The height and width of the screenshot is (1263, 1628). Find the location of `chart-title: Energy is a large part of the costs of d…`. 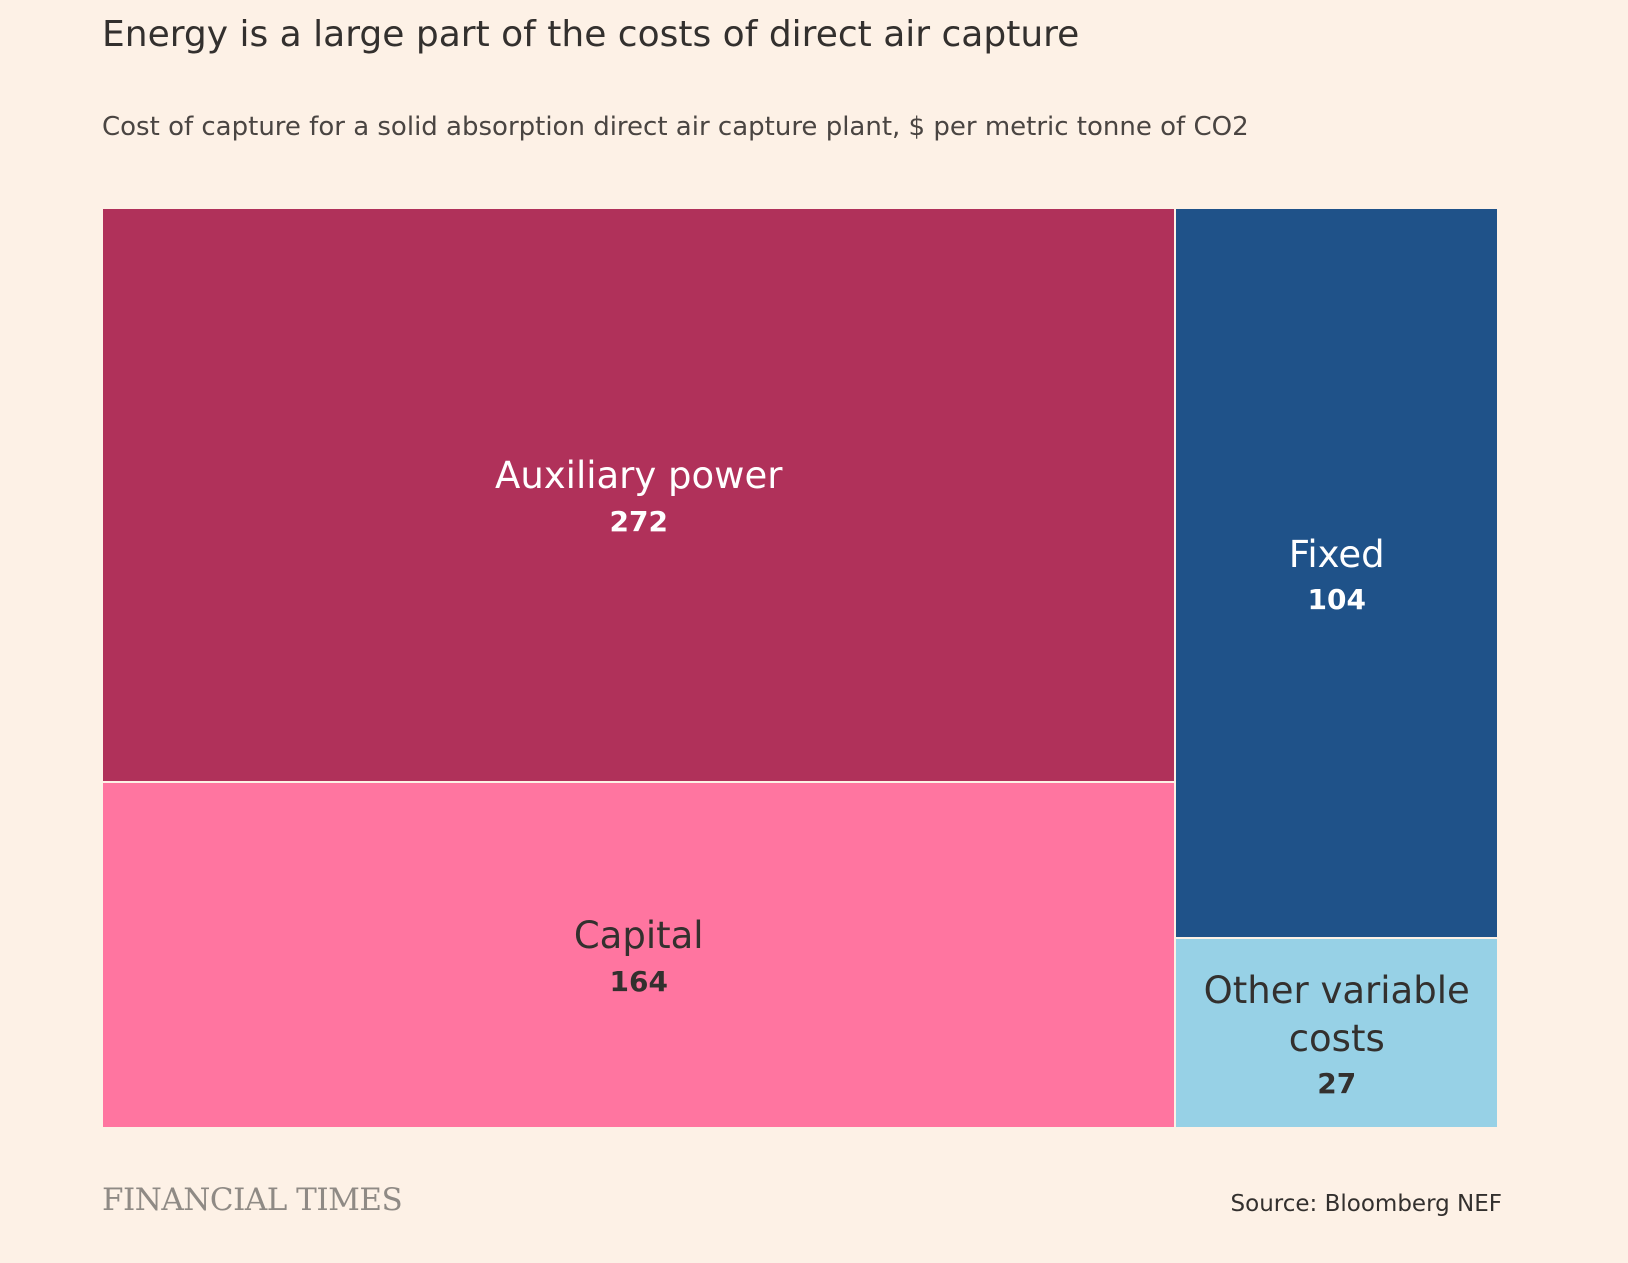

chart-title: Energy is a large part of the costs of d… is located at coordinates (591, 34).